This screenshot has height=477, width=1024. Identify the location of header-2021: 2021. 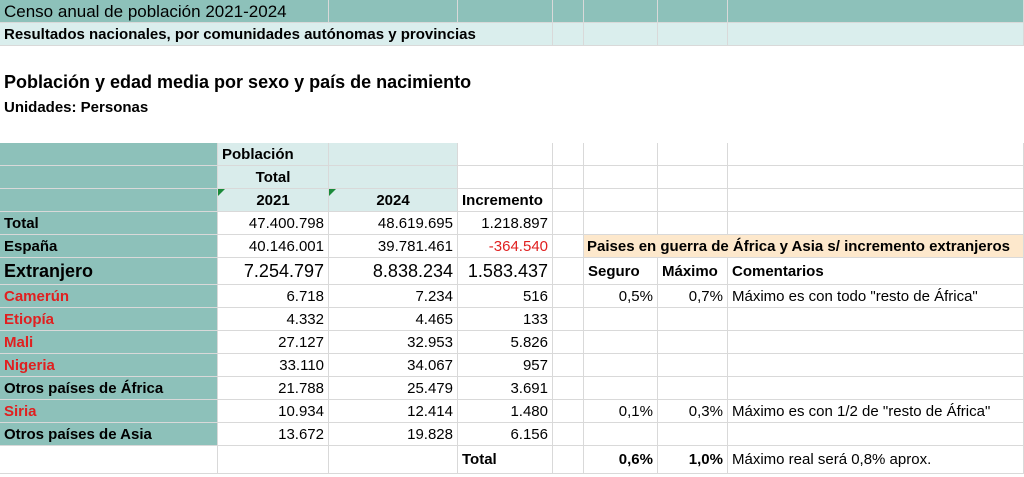
(273, 200).